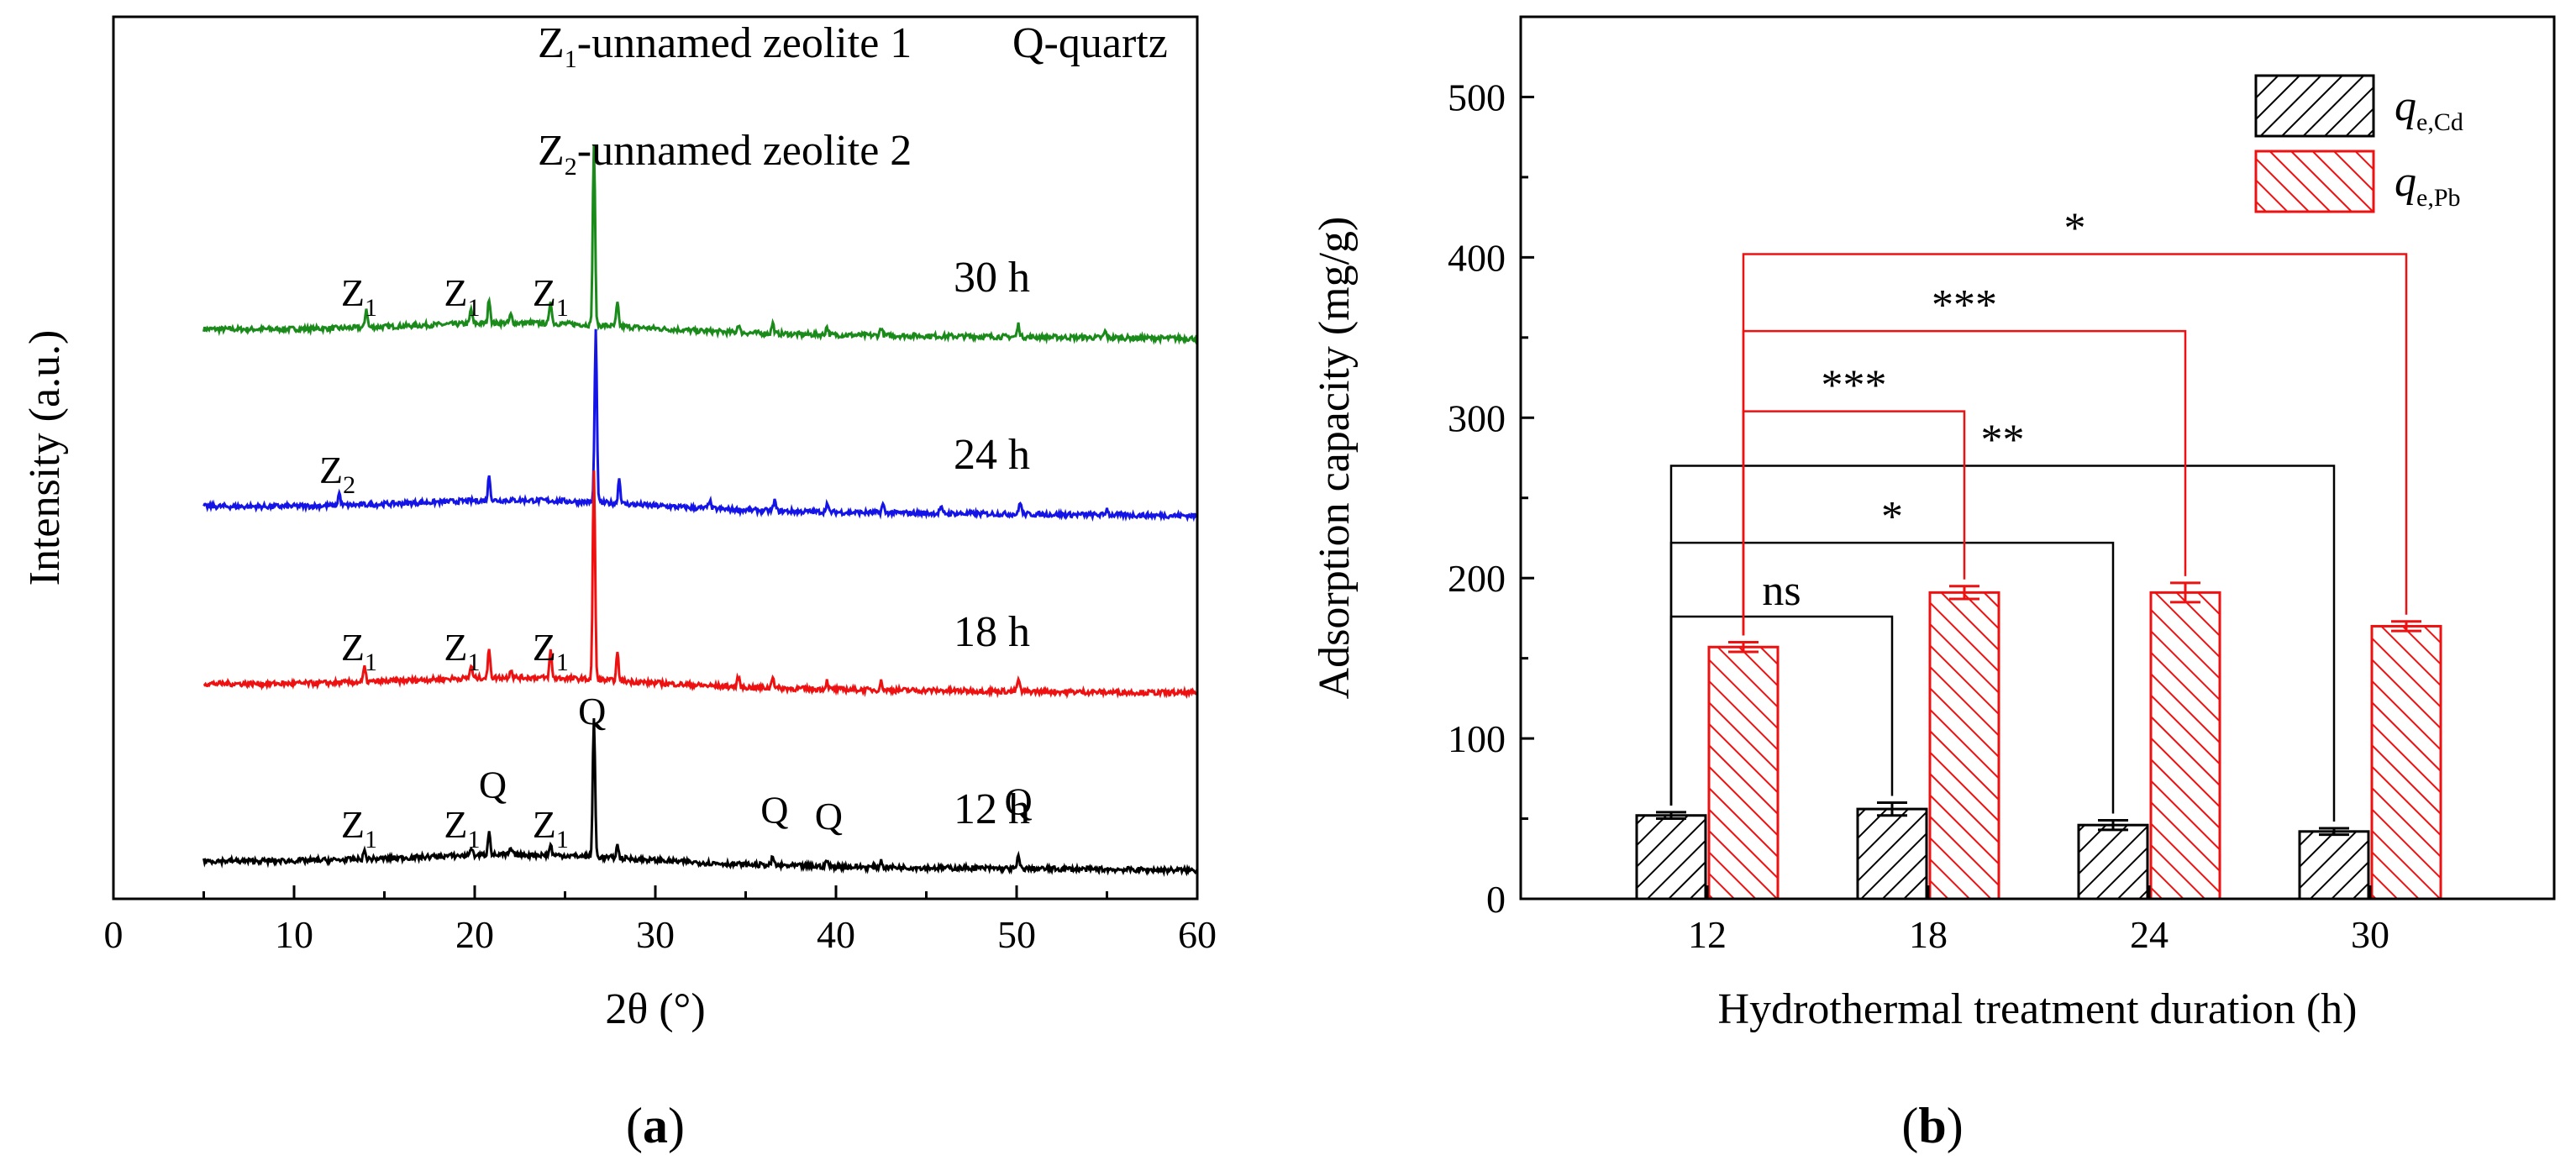 This screenshot has height=1171, width=2576. I want to click on legend-z2-sub: 2, so click(571, 167).